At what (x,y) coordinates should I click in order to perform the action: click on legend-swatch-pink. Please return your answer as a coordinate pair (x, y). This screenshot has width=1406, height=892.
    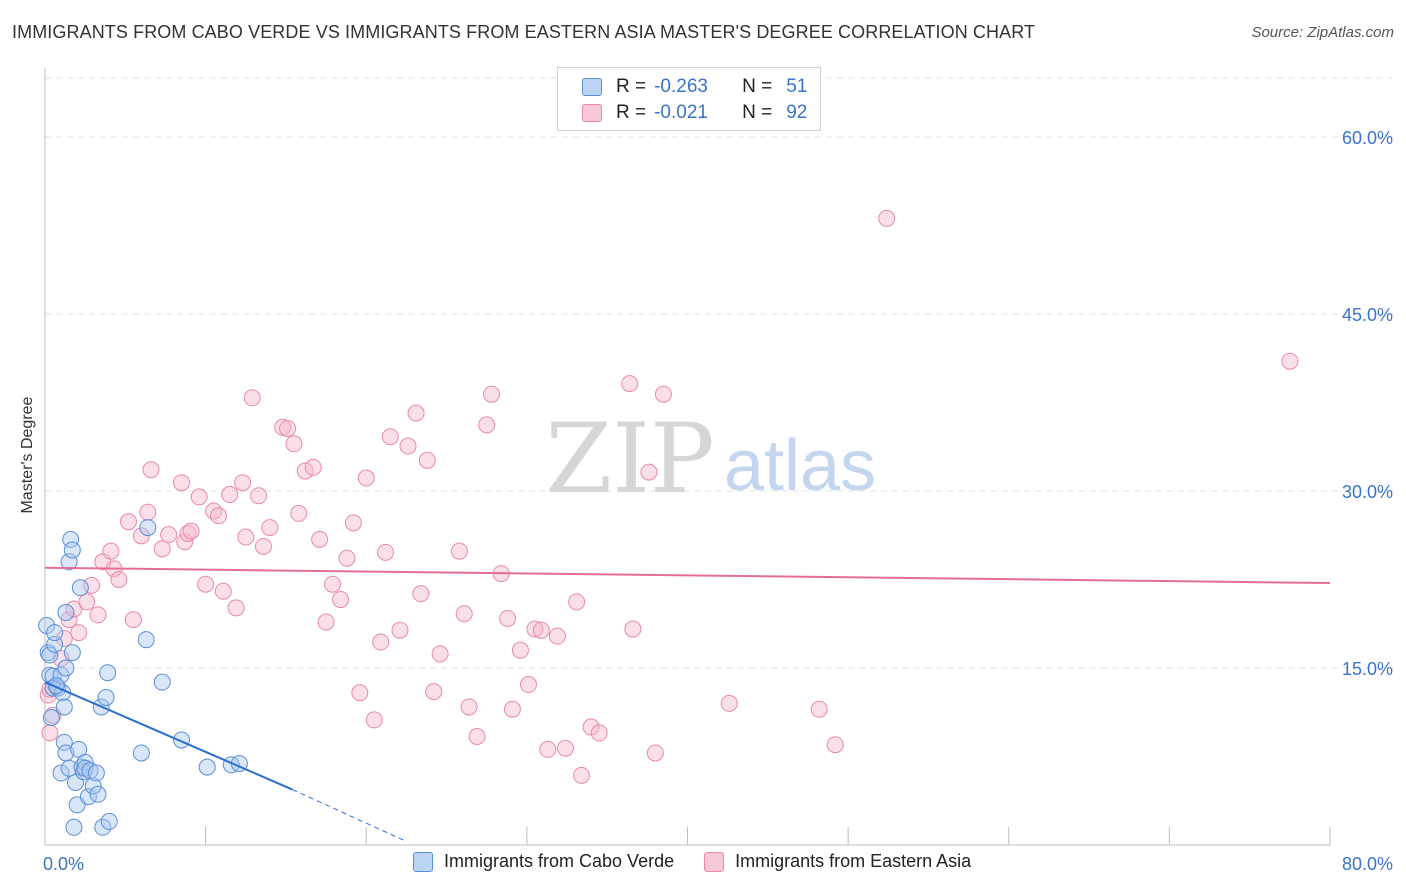
    Looking at the image, I should click on (592, 113).